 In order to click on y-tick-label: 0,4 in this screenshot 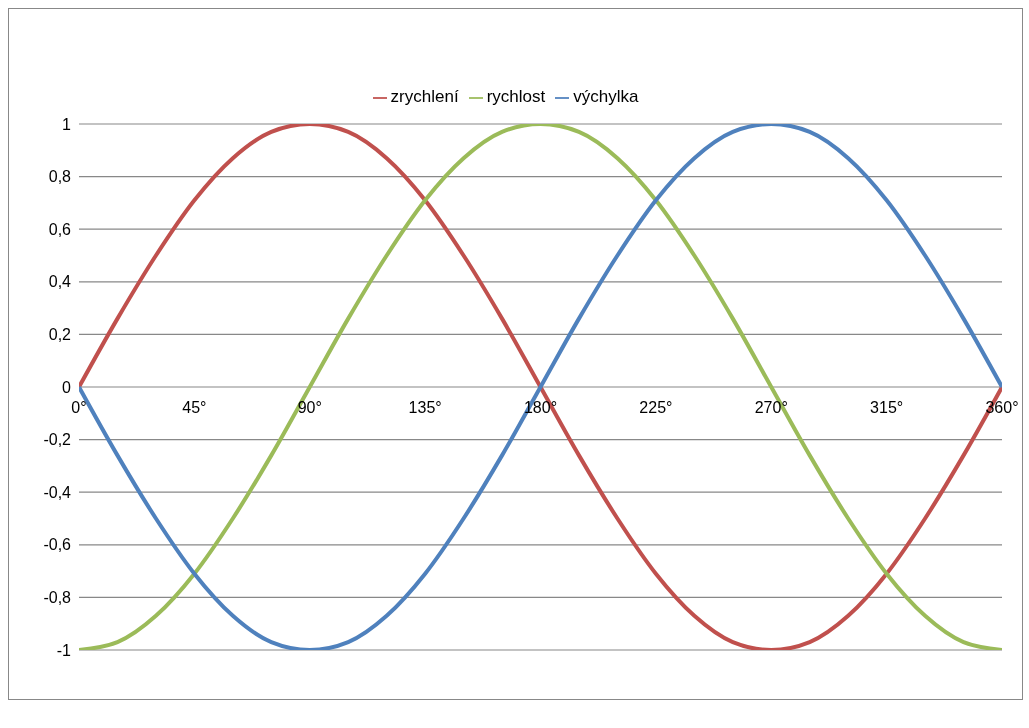, I will do `click(60, 282)`.